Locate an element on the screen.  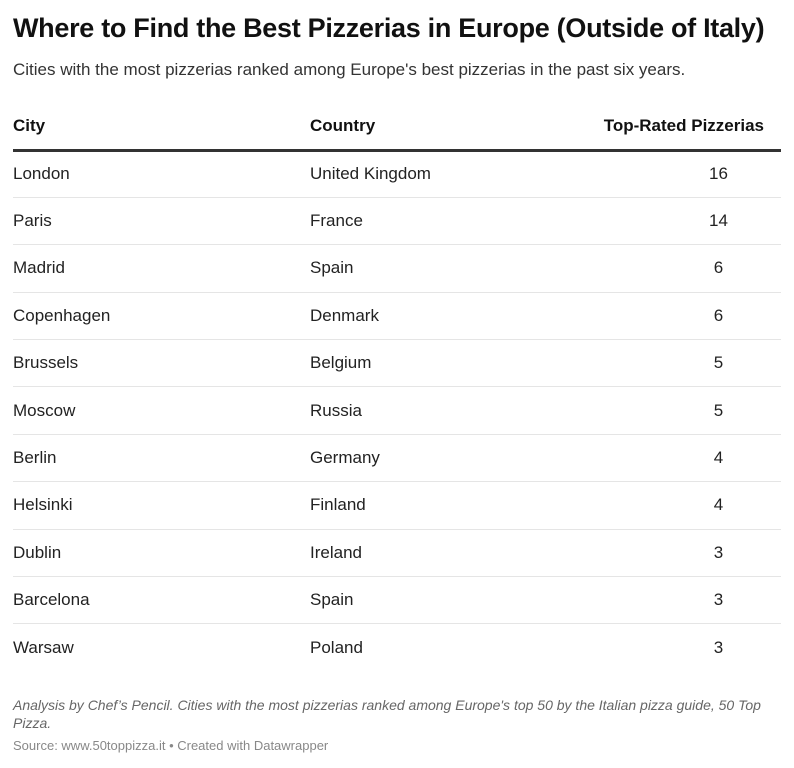
cell-city: London is located at coordinates (161, 174).